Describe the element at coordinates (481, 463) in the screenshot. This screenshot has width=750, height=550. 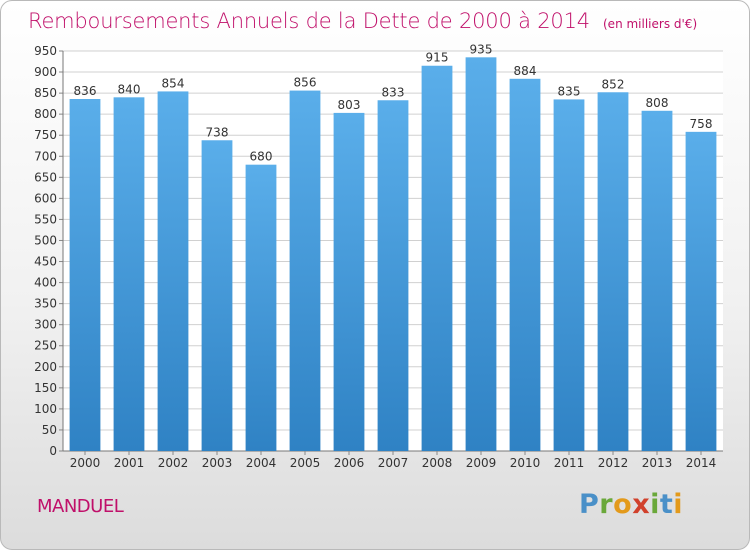
I see `x-tick-label: 2009` at that location.